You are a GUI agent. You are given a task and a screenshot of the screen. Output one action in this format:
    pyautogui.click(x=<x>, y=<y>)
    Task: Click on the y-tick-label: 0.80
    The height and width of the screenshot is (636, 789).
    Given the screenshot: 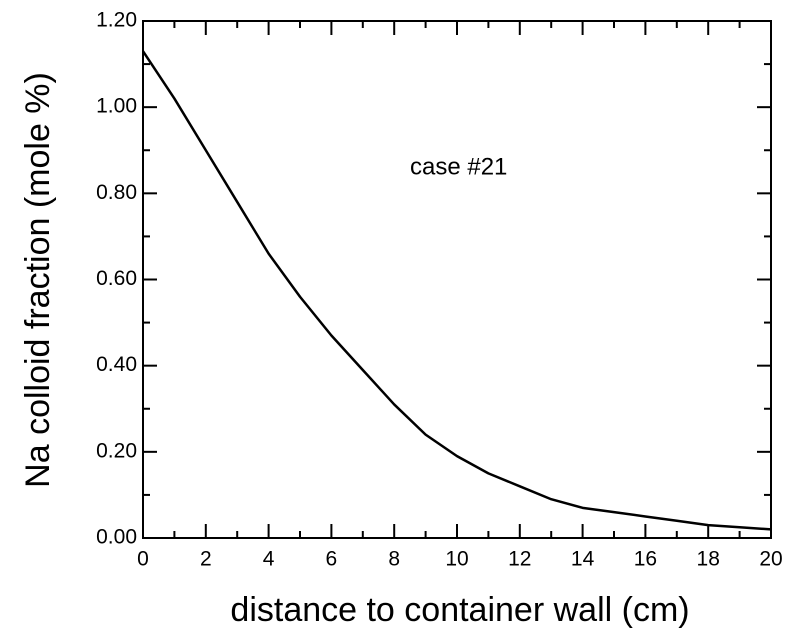 What is the action you would take?
    pyautogui.click(x=116, y=192)
    